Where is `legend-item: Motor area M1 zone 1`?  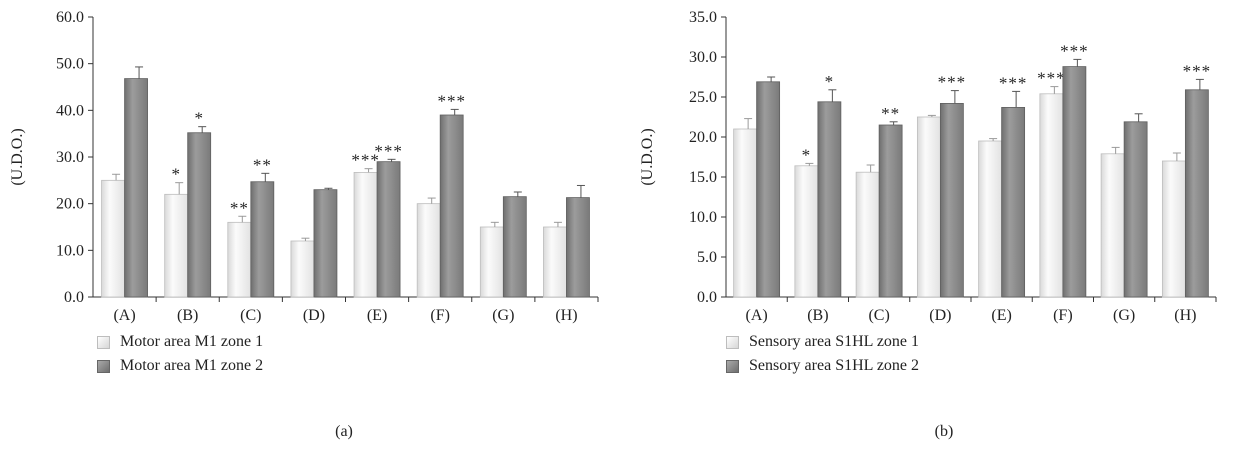
legend-item: Motor area M1 zone 1 is located at coordinates (180, 342).